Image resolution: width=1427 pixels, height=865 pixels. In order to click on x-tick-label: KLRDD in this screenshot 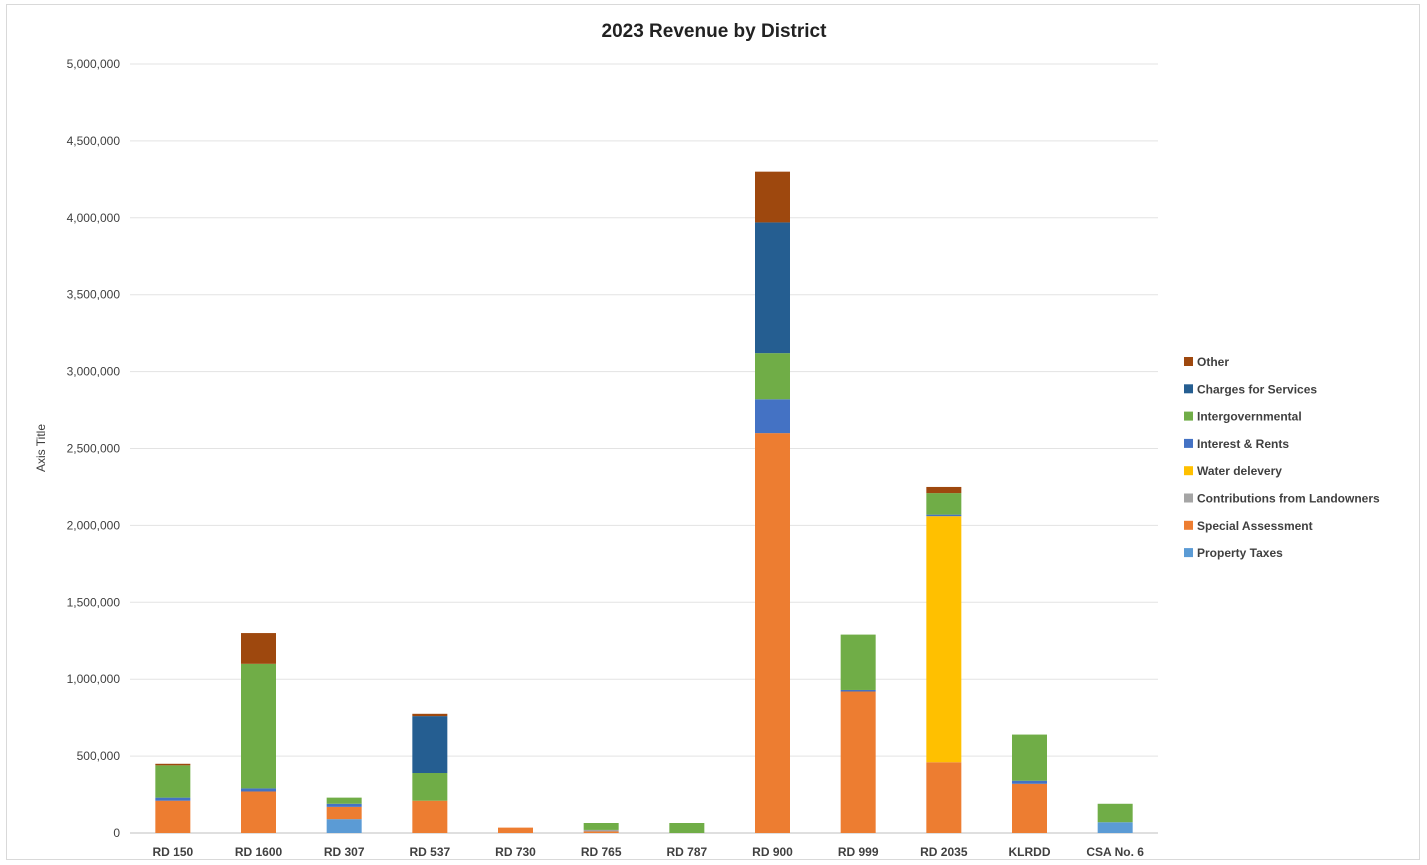, I will do `click(1030, 852)`.